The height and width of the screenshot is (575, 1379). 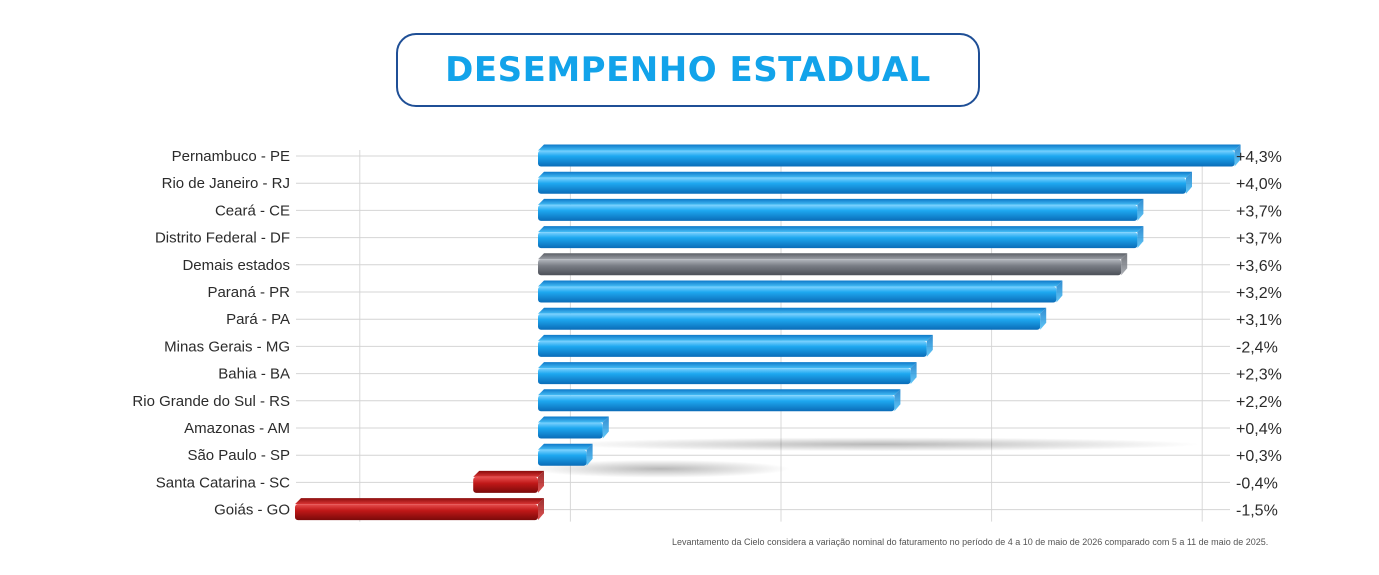 I want to click on value-label: +2,3%, so click(x=1259, y=375).